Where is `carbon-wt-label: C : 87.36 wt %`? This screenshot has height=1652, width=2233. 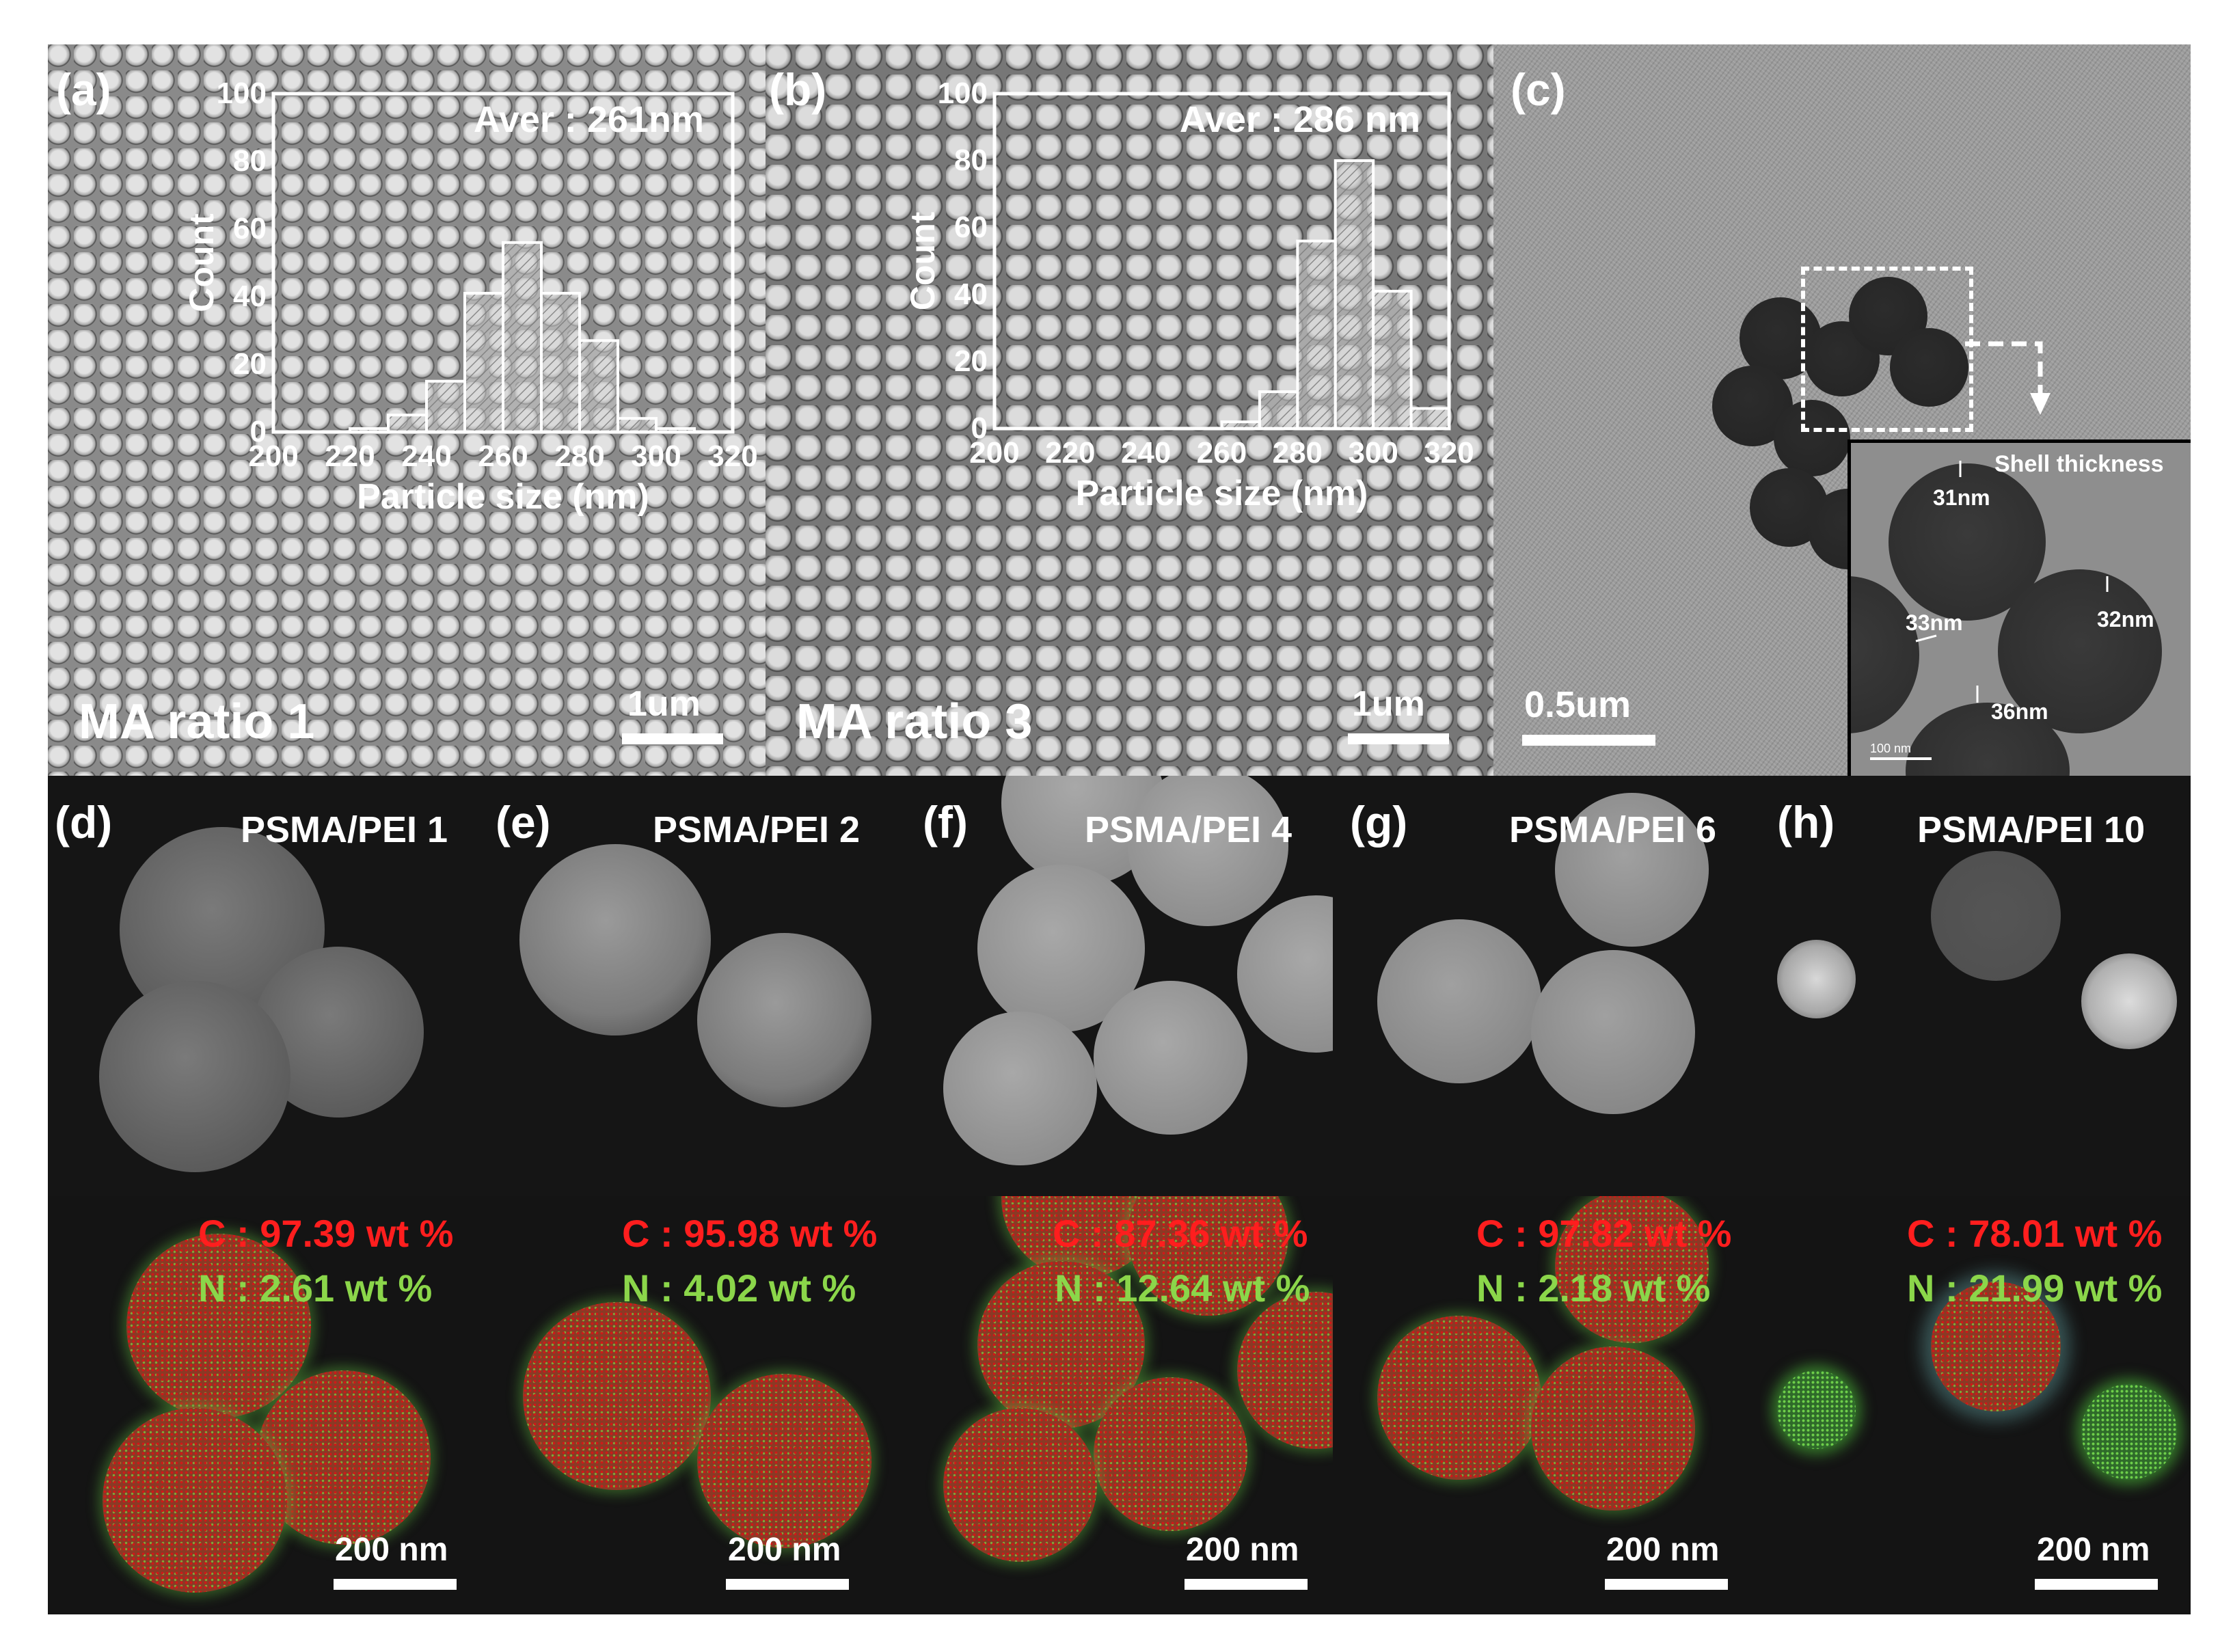 carbon-wt-label: C : 87.36 wt % is located at coordinates (1181, 1233).